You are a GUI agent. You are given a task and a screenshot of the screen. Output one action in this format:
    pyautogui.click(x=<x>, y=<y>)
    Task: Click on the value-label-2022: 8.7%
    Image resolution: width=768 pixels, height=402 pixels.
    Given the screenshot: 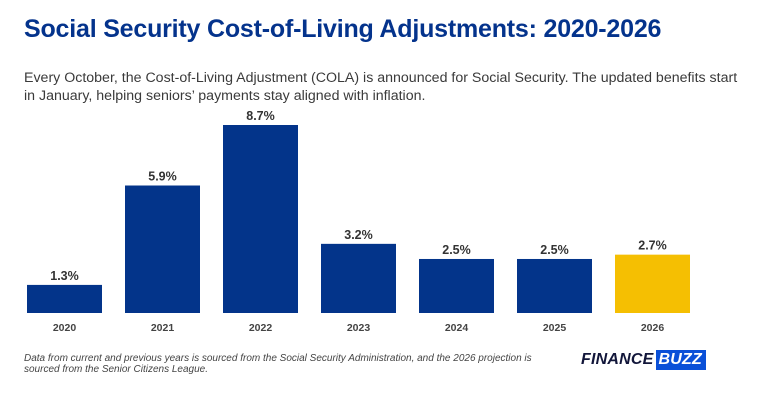 What is the action you would take?
    pyautogui.click(x=260, y=116)
    